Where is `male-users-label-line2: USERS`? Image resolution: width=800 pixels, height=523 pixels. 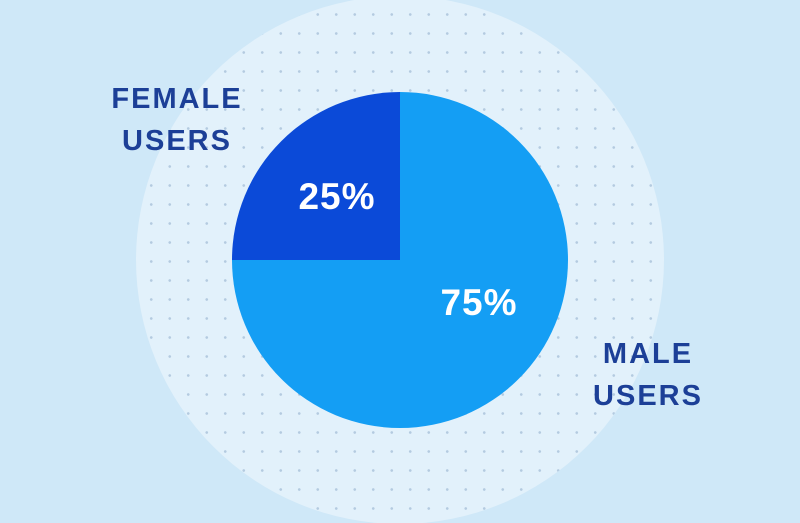 male-users-label-line2: USERS is located at coordinates (648, 396).